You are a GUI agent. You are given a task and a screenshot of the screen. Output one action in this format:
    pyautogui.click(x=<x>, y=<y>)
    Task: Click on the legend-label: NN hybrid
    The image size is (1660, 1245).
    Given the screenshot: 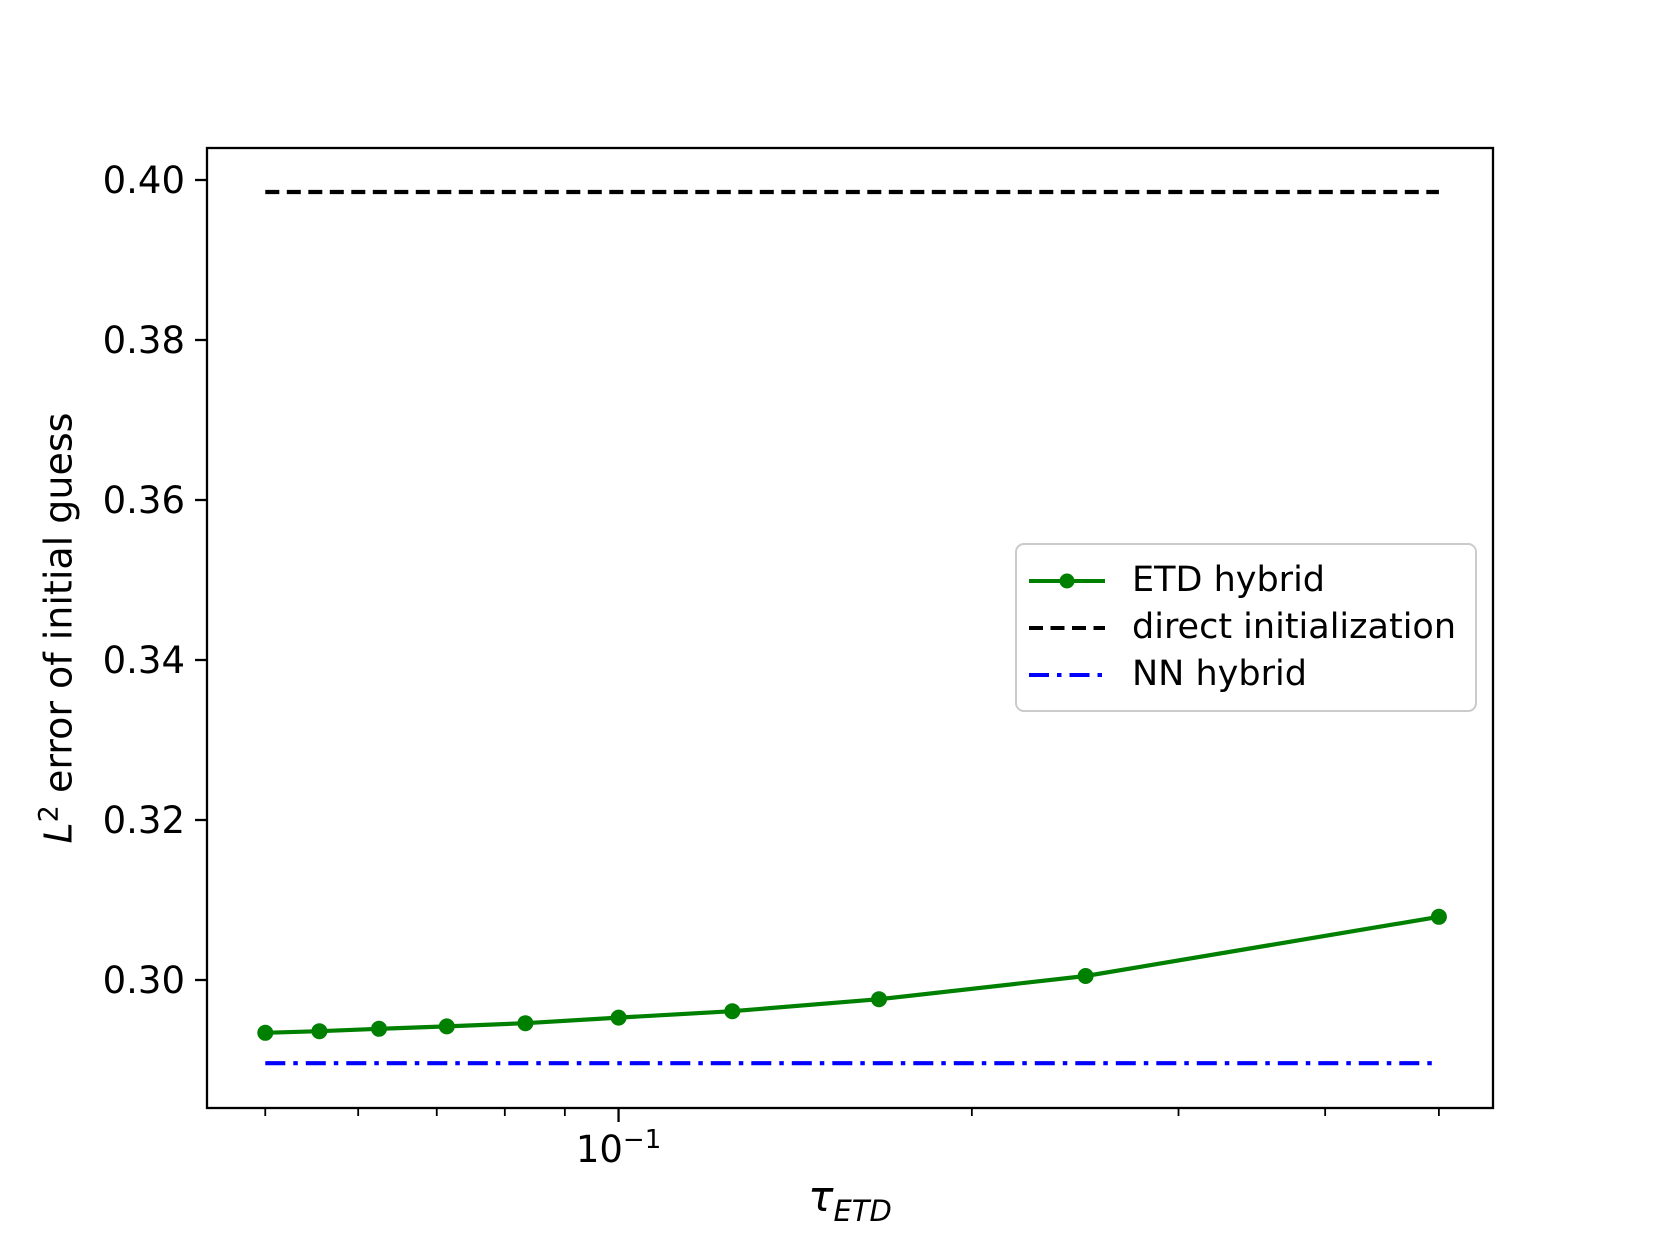 What is the action you would take?
    pyautogui.click(x=1219, y=674)
    